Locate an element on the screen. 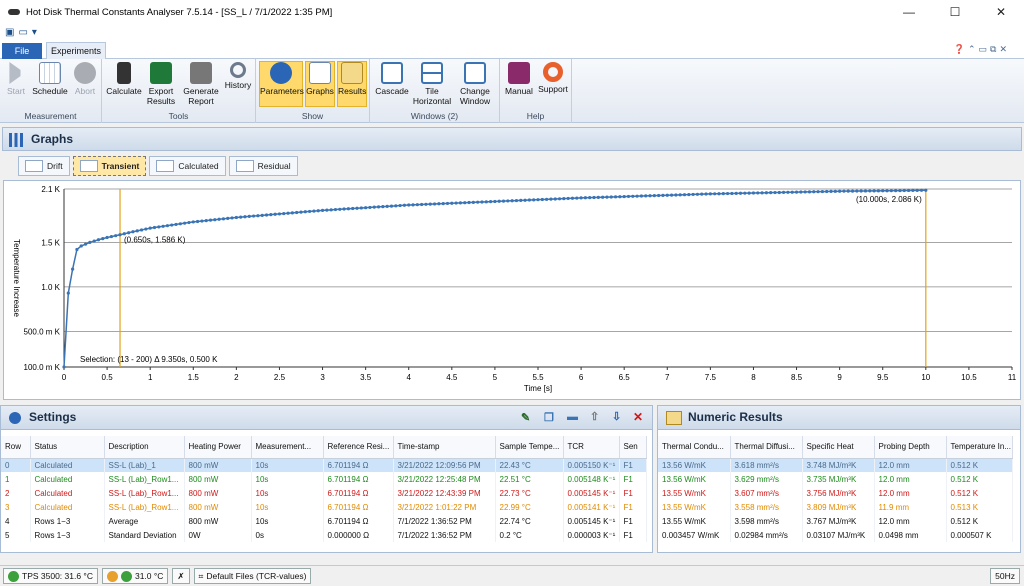 This screenshot has width=1024, height=586. abort-button: Abort is located at coordinates (85, 79).